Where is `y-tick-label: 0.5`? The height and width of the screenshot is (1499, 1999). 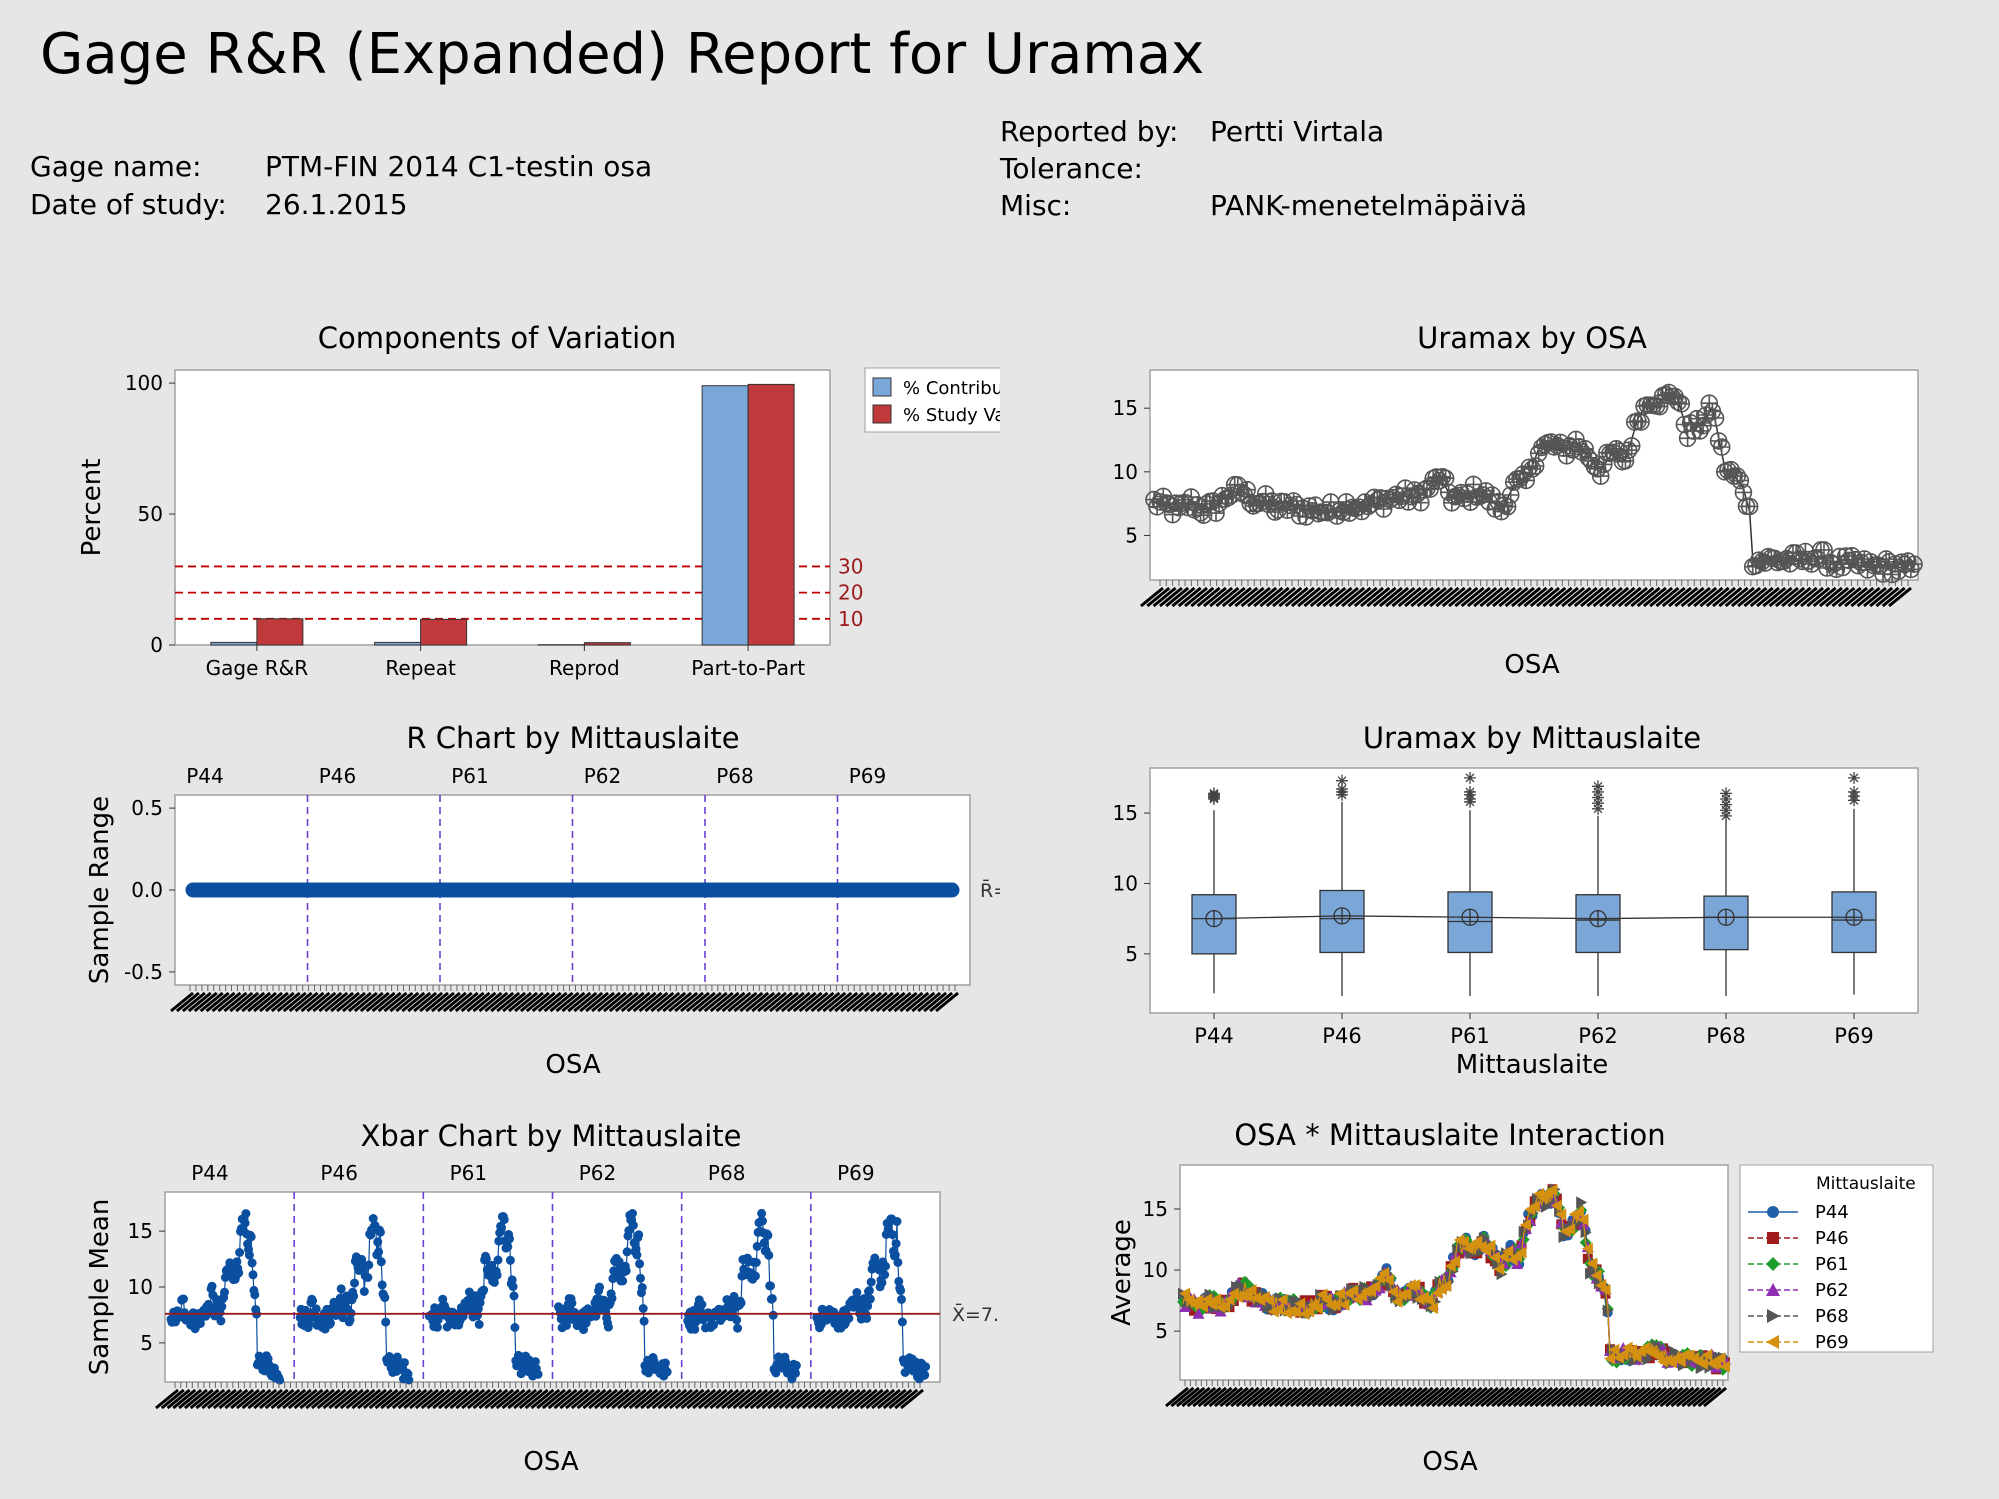 y-tick-label: 0.5 is located at coordinates (147, 808).